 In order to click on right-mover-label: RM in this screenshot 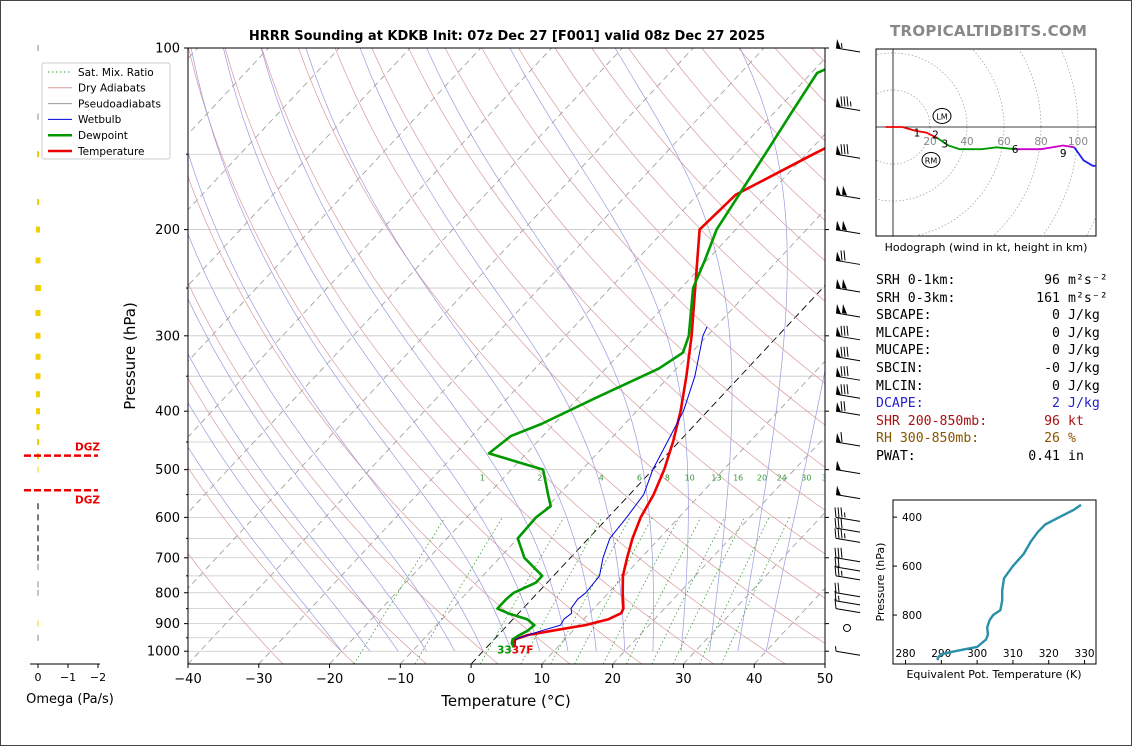, I will do `click(931, 161)`.